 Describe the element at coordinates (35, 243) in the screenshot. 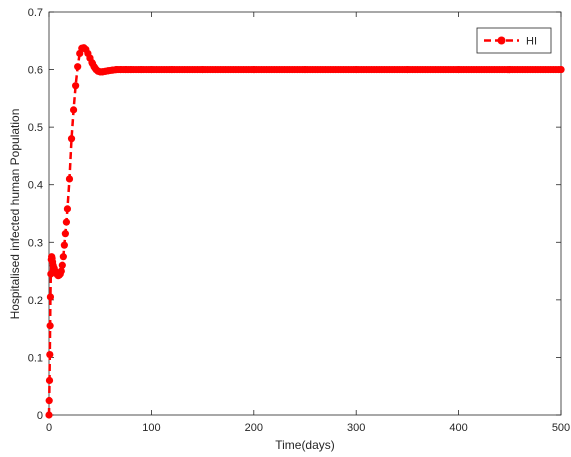

I see `y-tick-label: 0.3` at that location.